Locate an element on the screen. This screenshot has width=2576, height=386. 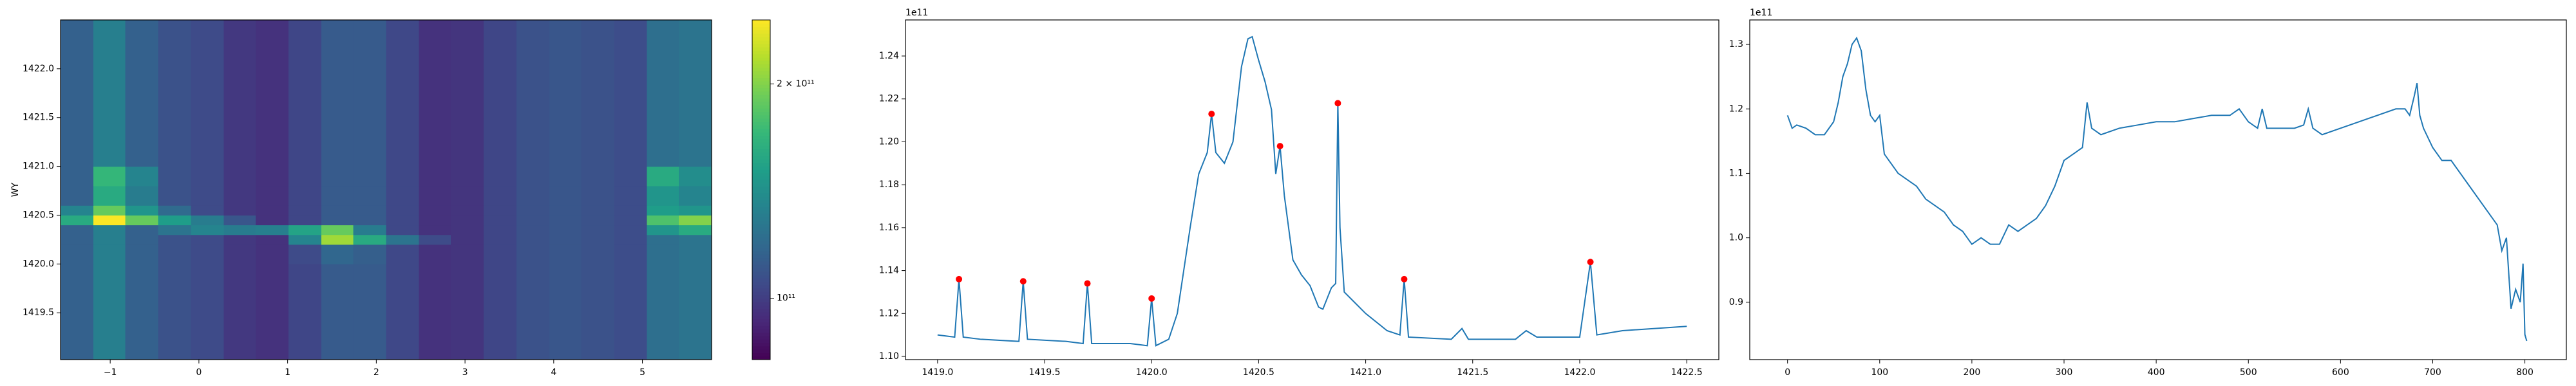
x-tick-label: 100 is located at coordinates (1880, 372).